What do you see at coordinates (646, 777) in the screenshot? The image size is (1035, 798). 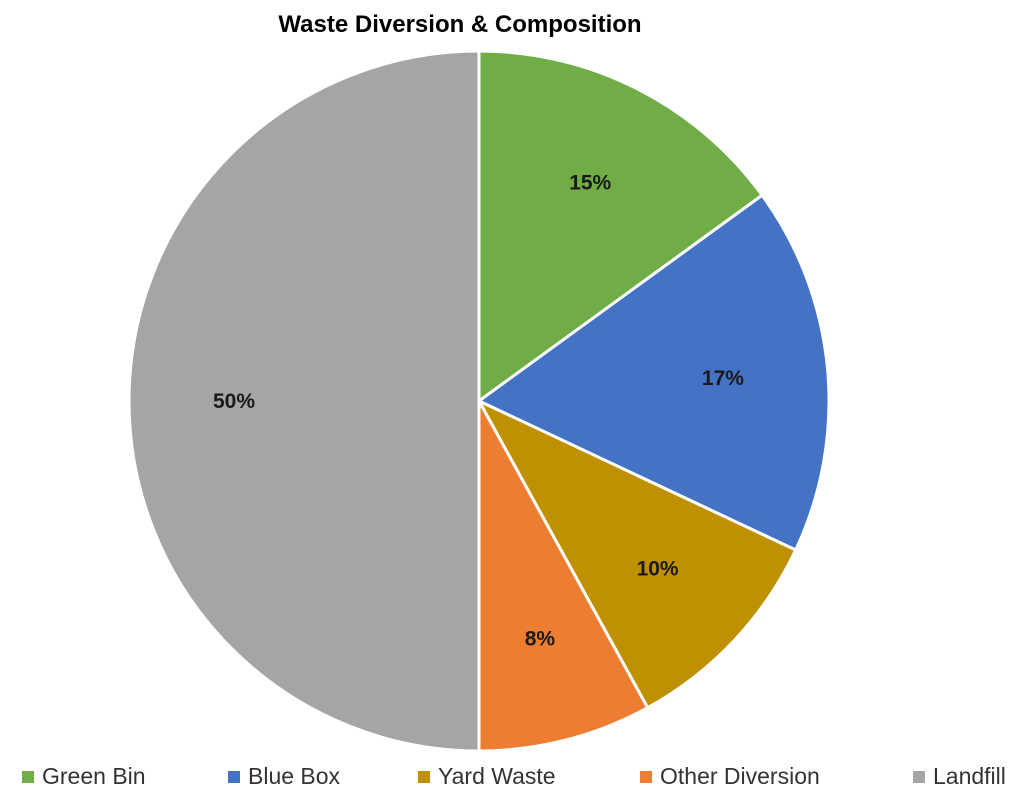 I see `legend-swatch-other-diversion` at bounding box center [646, 777].